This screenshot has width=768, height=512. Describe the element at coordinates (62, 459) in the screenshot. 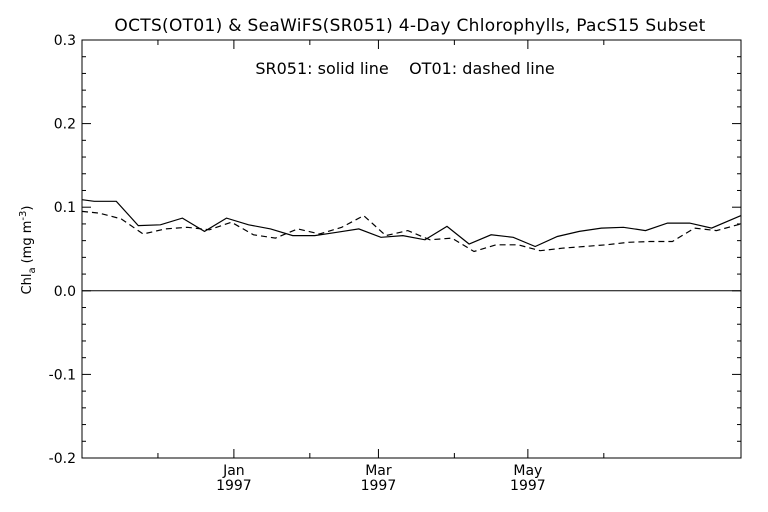

I see `y-tick-label: -0.2` at that location.